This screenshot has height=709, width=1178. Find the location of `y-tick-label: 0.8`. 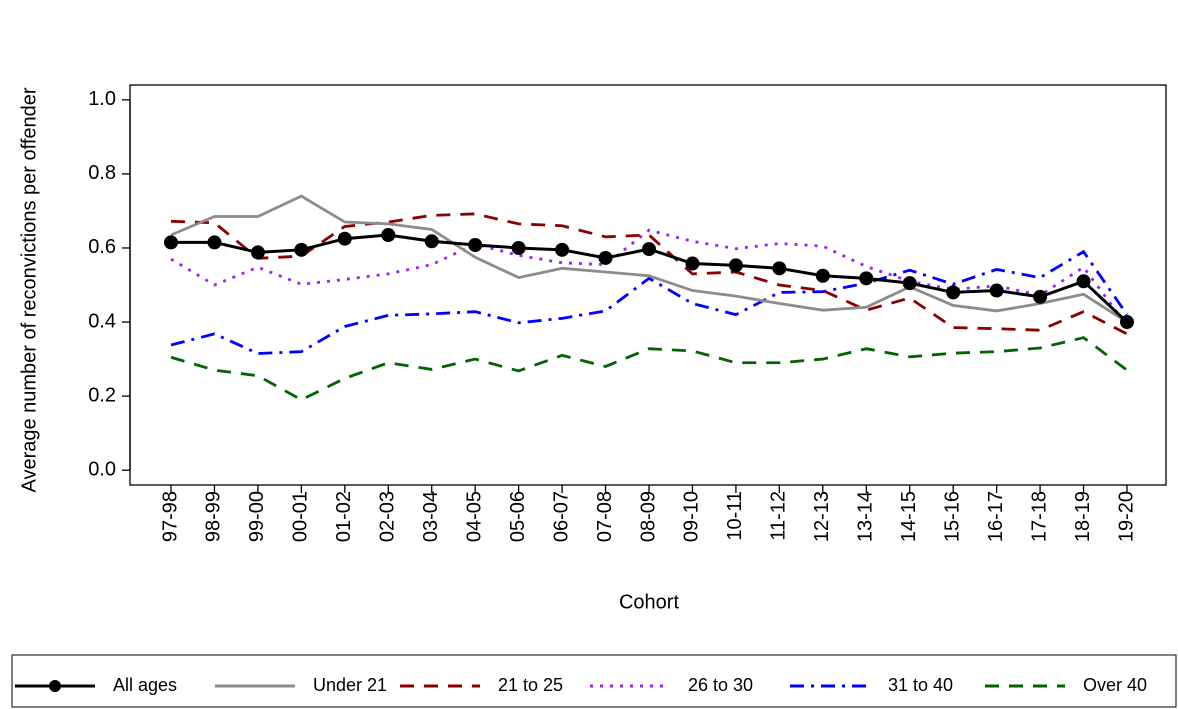

y-tick-label: 0.8 is located at coordinates (102, 173).